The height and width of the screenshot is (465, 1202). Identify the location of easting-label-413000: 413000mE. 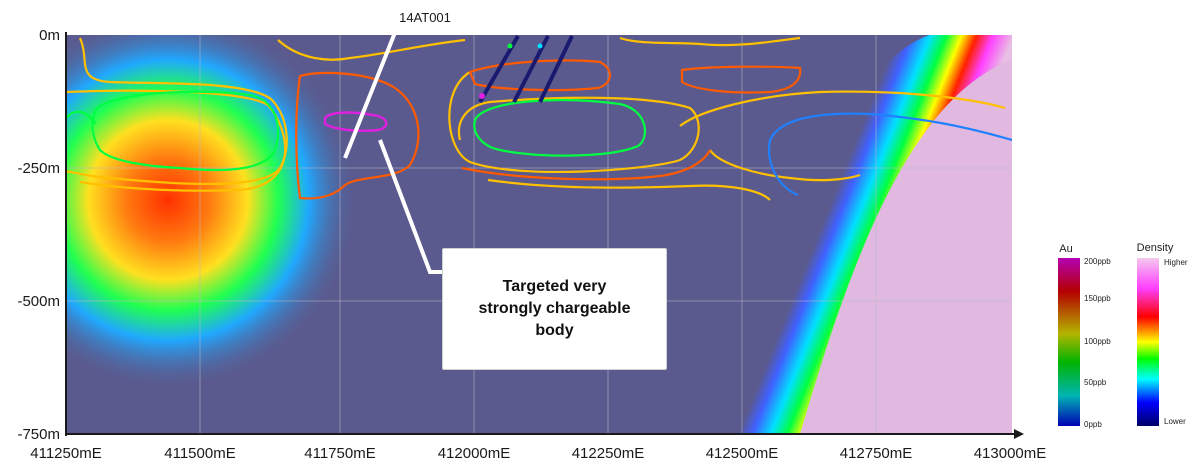
(1010, 453).